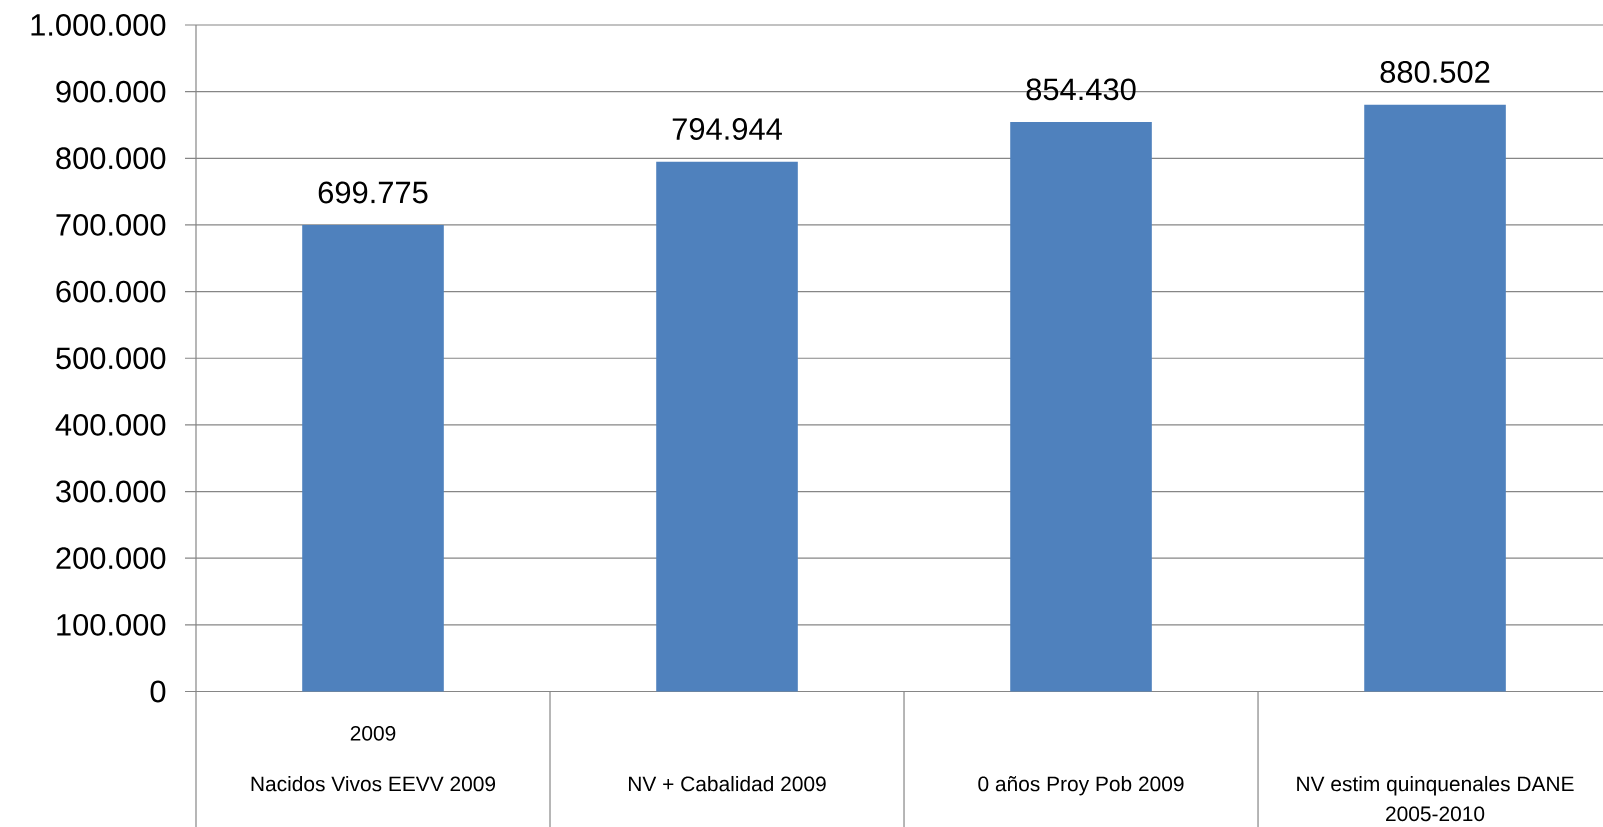 This screenshot has height=827, width=1603. What do you see at coordinates (1081, 89) in the screenshot?
I see `data-label: 854.430` at bounding box center [1081, 89].